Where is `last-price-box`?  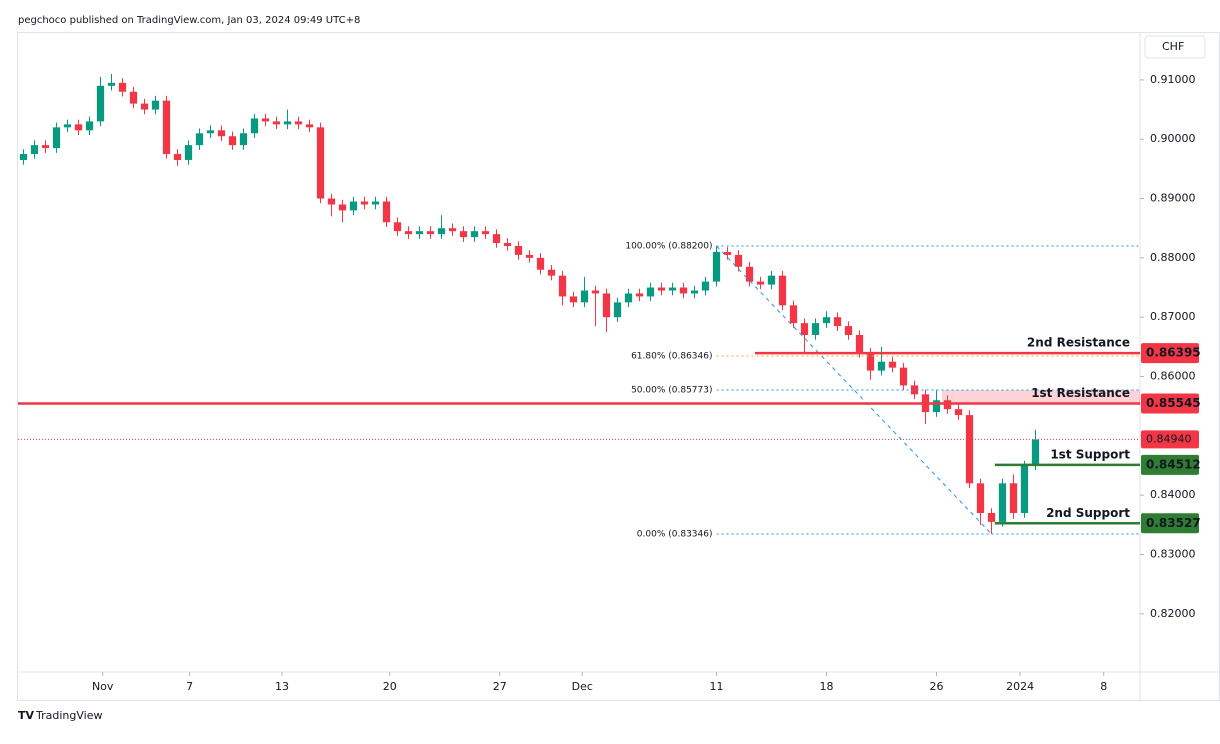 last-price-box is located at coordinates (1170, 439).